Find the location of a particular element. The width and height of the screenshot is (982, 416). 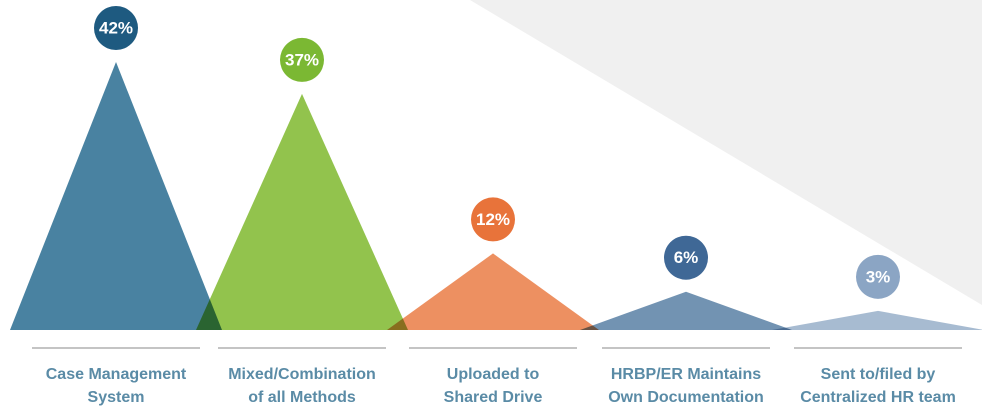

category-label: Case Management System is located at coordinates (116, 386).